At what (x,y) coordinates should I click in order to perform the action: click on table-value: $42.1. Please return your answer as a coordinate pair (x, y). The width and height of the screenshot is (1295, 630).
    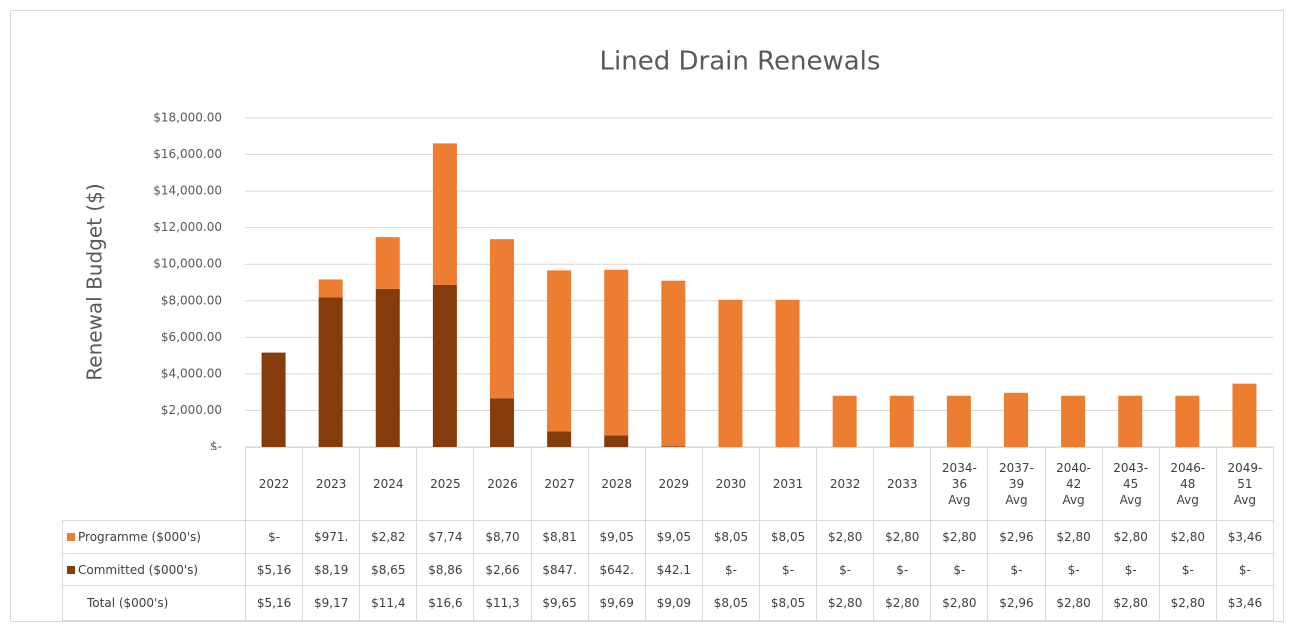
    Looking at the image, I should click on (673, 569).